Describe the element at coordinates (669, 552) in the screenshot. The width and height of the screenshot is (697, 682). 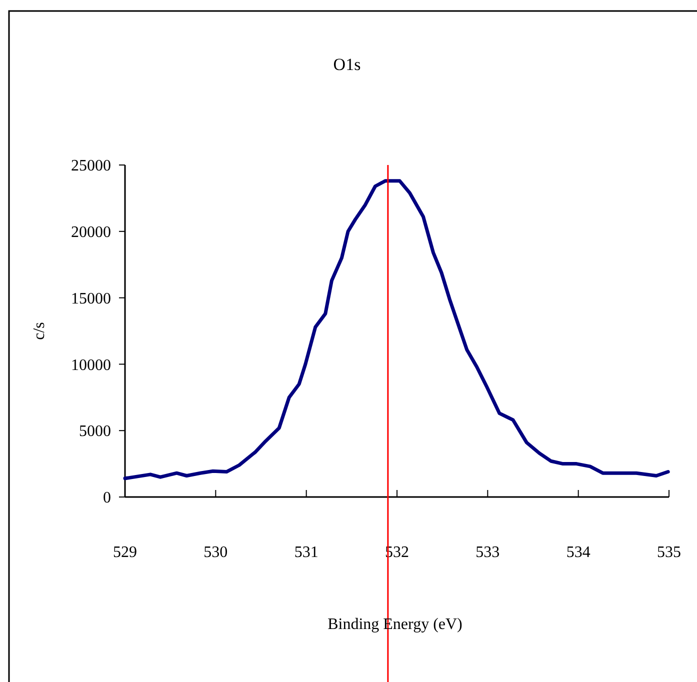
I see `x-tick-label: 535` at that location.